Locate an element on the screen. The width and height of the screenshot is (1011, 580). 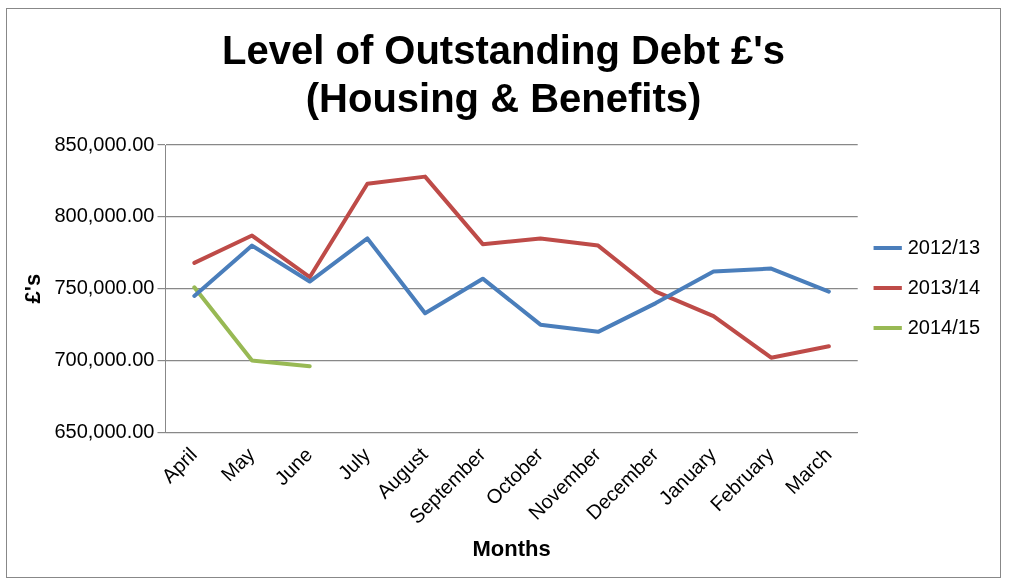
y-tick-label: 850,000.00 is located at coordinates (104, 143).